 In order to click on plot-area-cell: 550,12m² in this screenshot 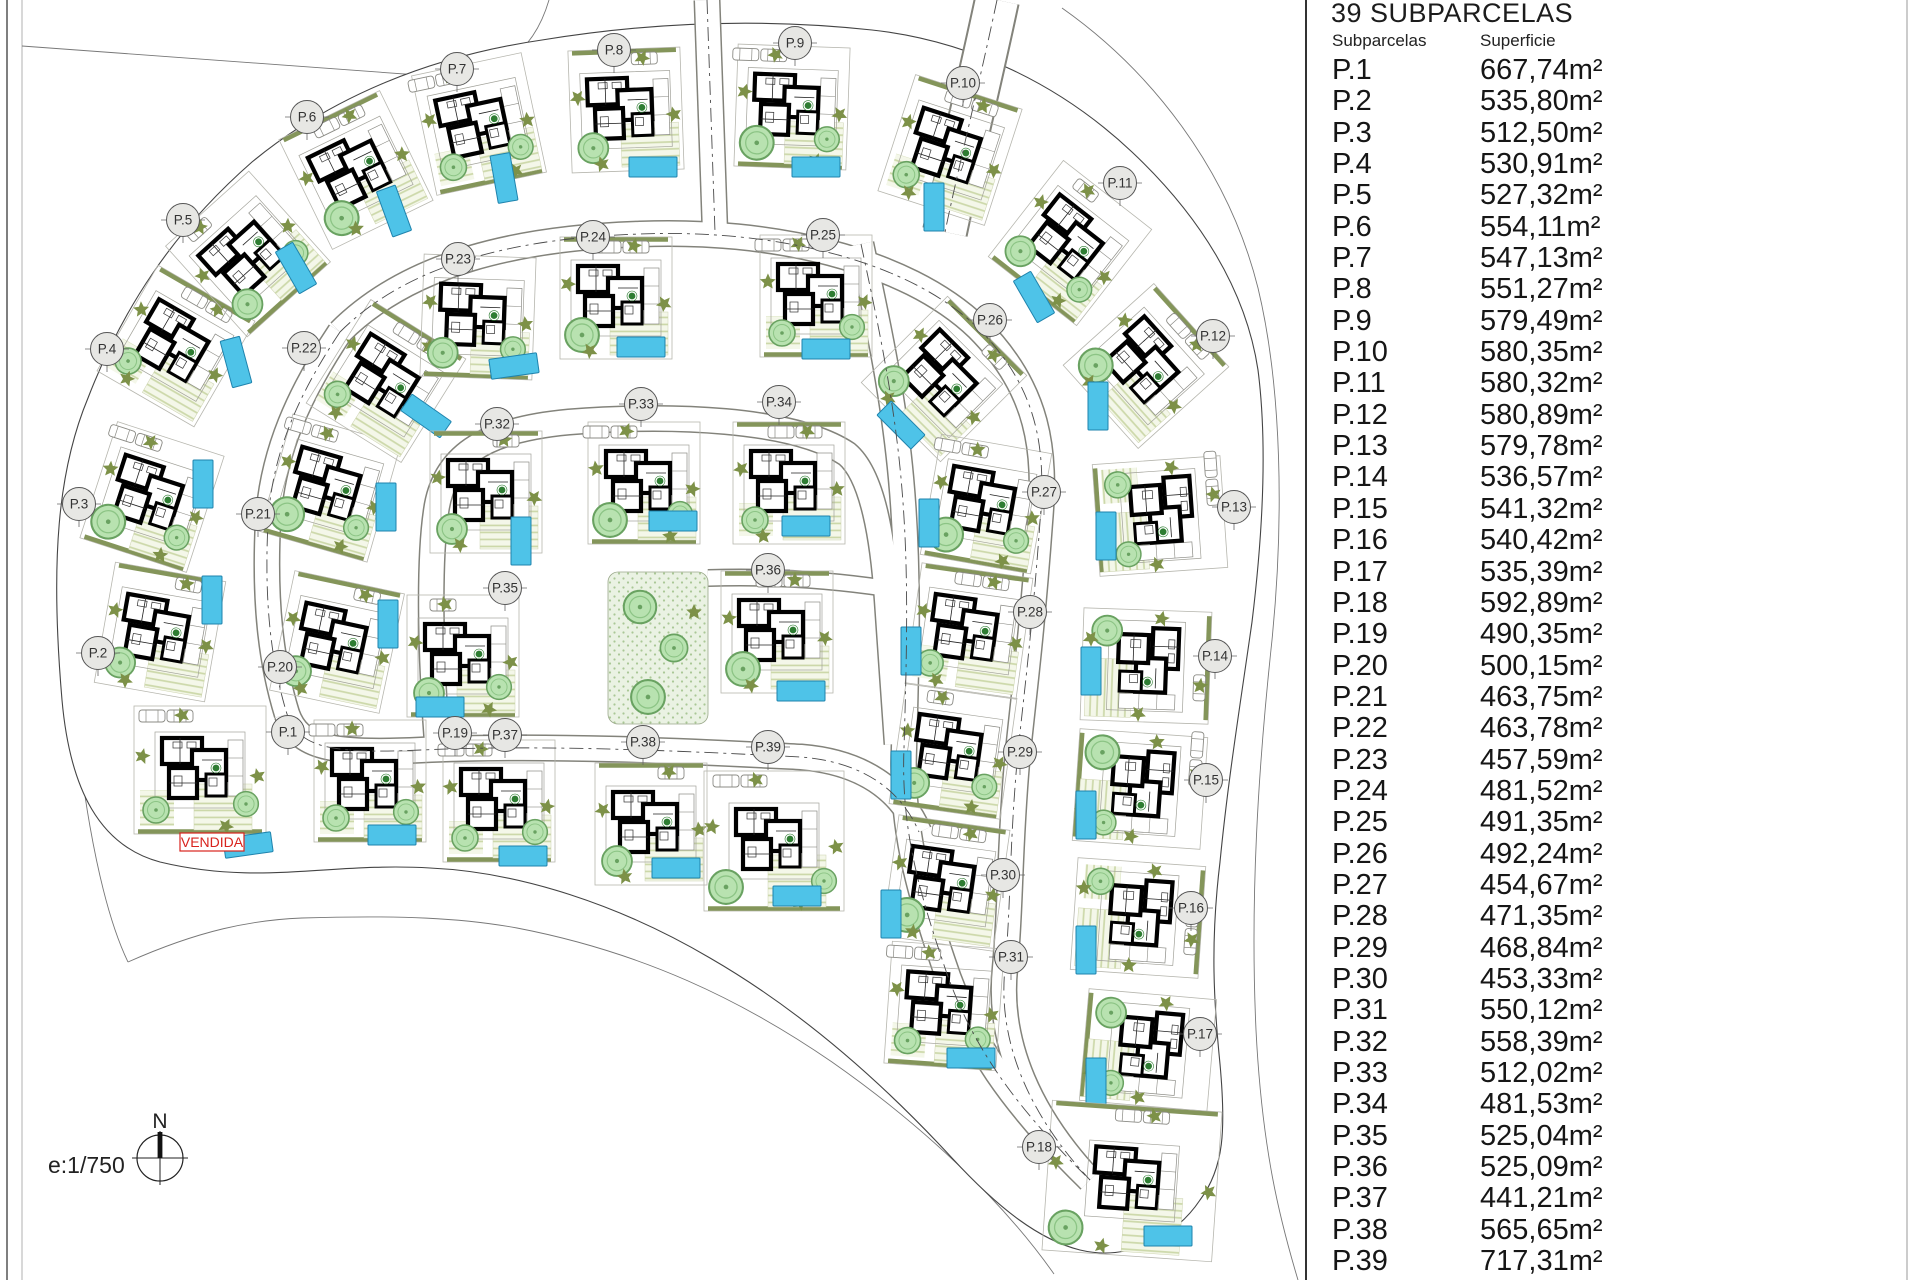, I will do `click(1541, 1010)`.